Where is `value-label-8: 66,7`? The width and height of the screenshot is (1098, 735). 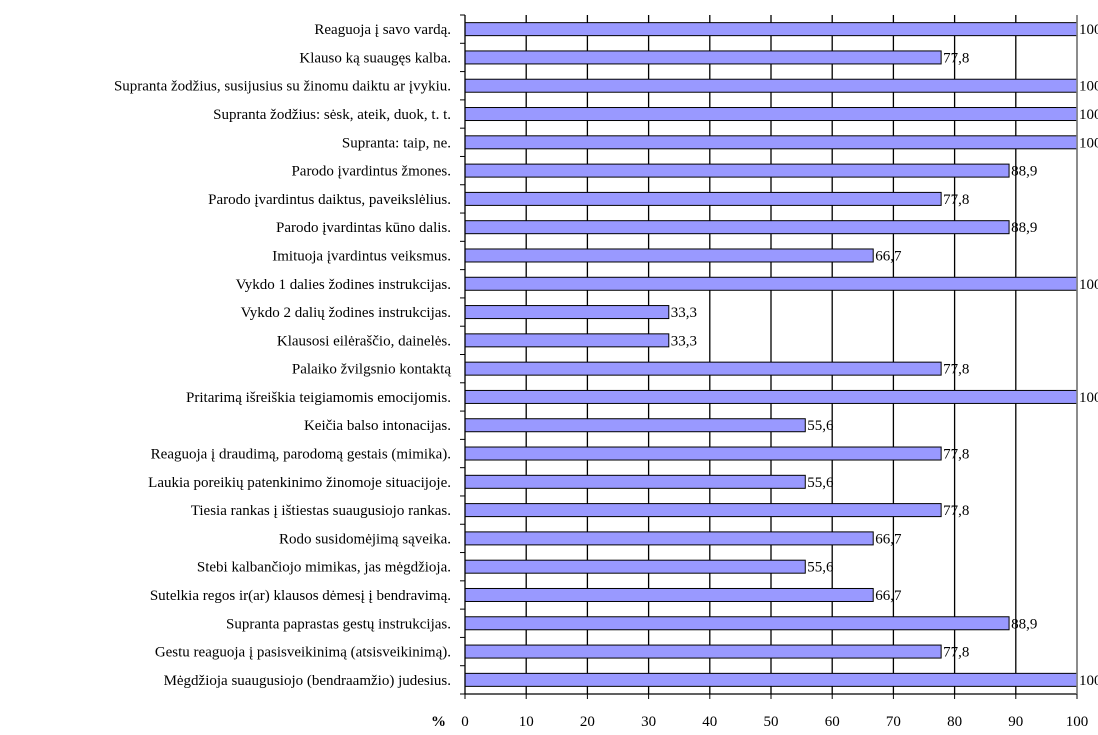
value-label-8: 66,7 is located at coordinates (888, 256).